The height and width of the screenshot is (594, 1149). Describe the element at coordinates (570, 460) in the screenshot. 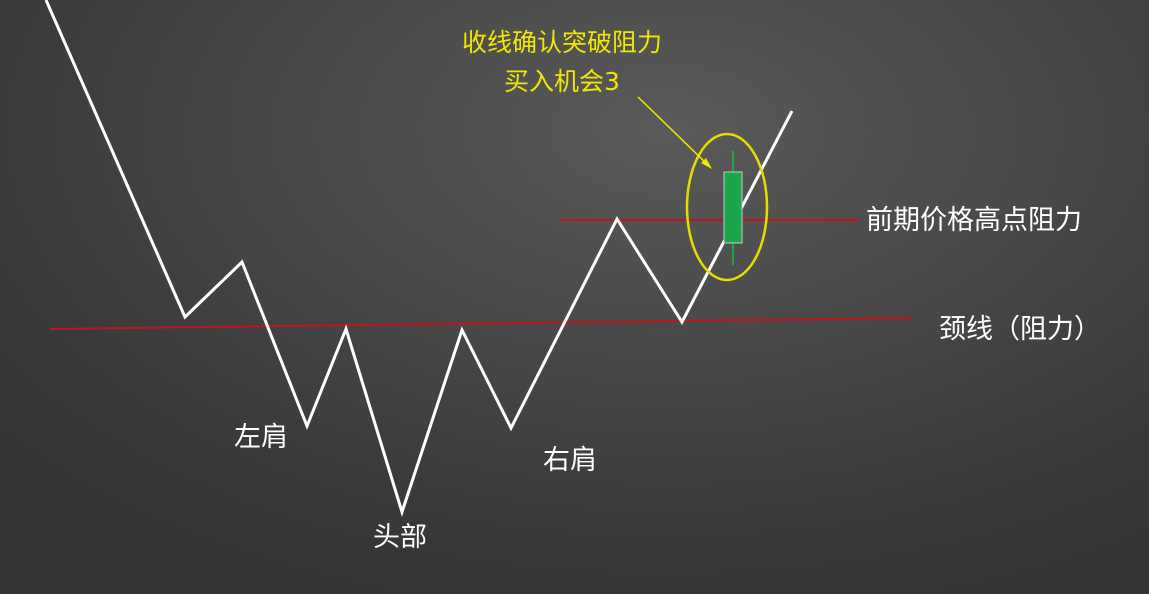

I see `right-shoulder-label: 右肩` at that location.